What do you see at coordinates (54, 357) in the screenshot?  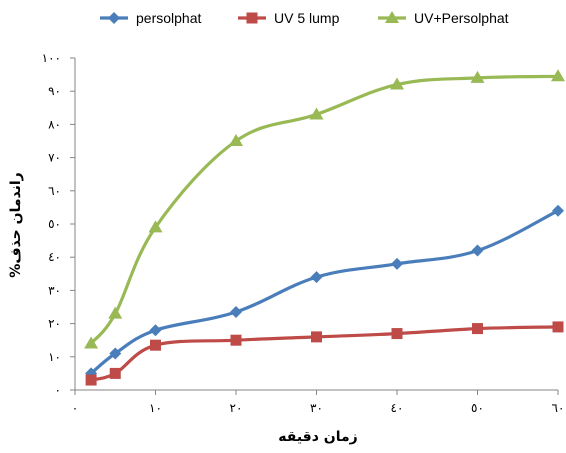 I see `y-tick-label: ١٠` at bounding box center [54, 357].